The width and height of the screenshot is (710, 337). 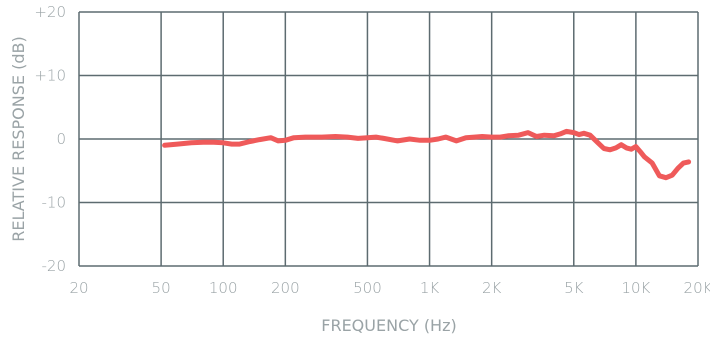 What do you see at coordinates (161, 288) in the screenshot?
I see `x-tick-label: 50` at bounding box center [161, 288].